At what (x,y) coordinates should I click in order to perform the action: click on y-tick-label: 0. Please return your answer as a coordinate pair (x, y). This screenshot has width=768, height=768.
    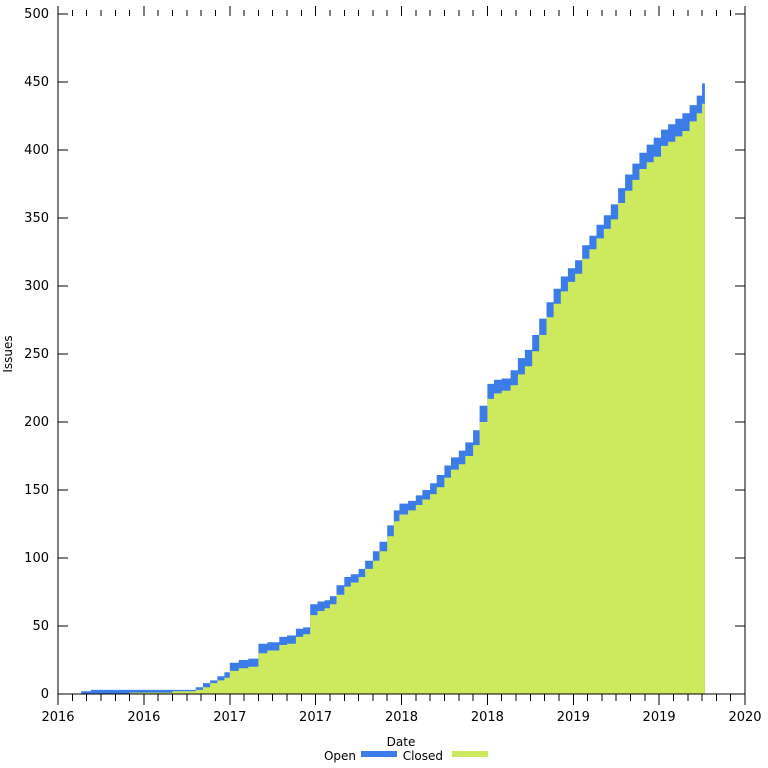
    Looking at the image, I should click on (45, 694).